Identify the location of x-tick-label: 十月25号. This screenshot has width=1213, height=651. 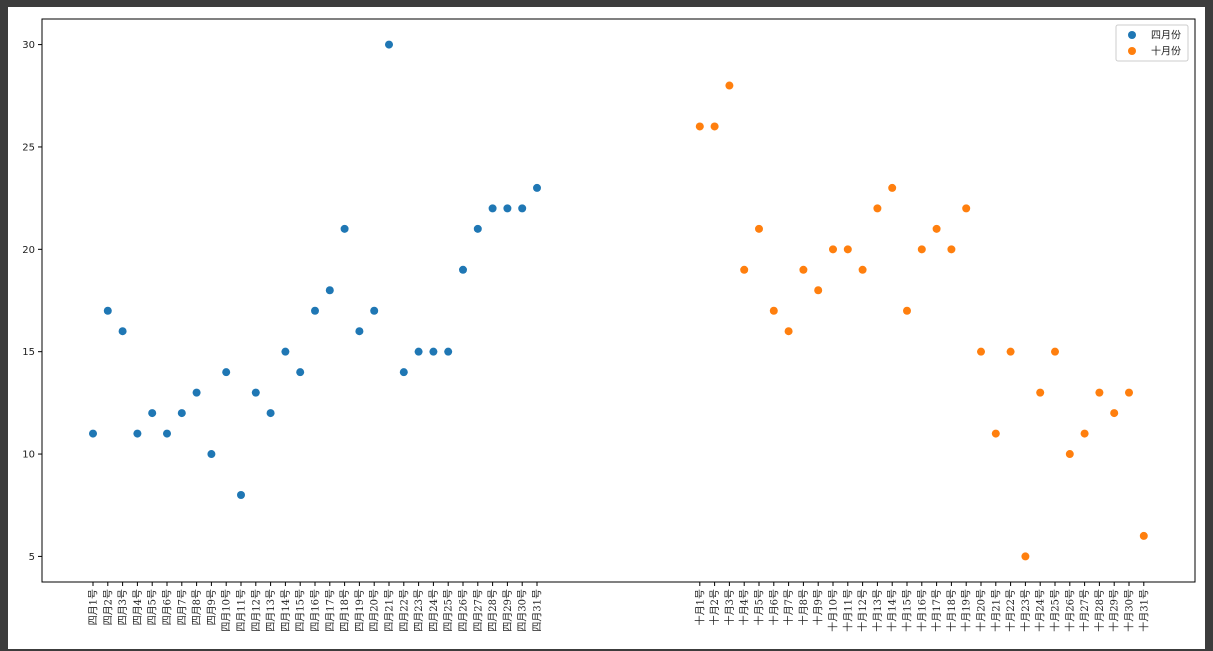
(1055, 610).